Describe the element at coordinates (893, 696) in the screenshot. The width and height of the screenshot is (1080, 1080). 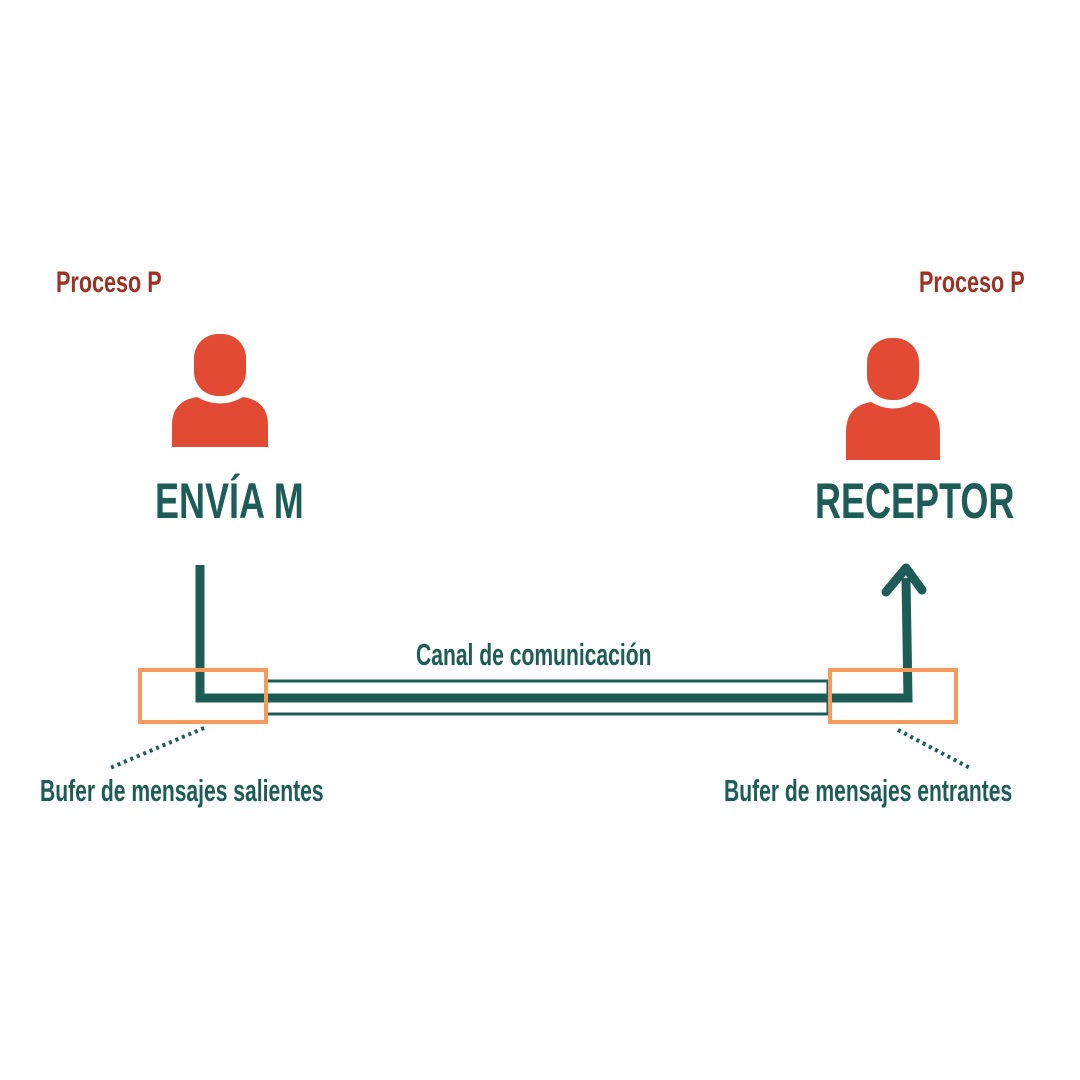
I see `incoming-buffer-box` at that location.